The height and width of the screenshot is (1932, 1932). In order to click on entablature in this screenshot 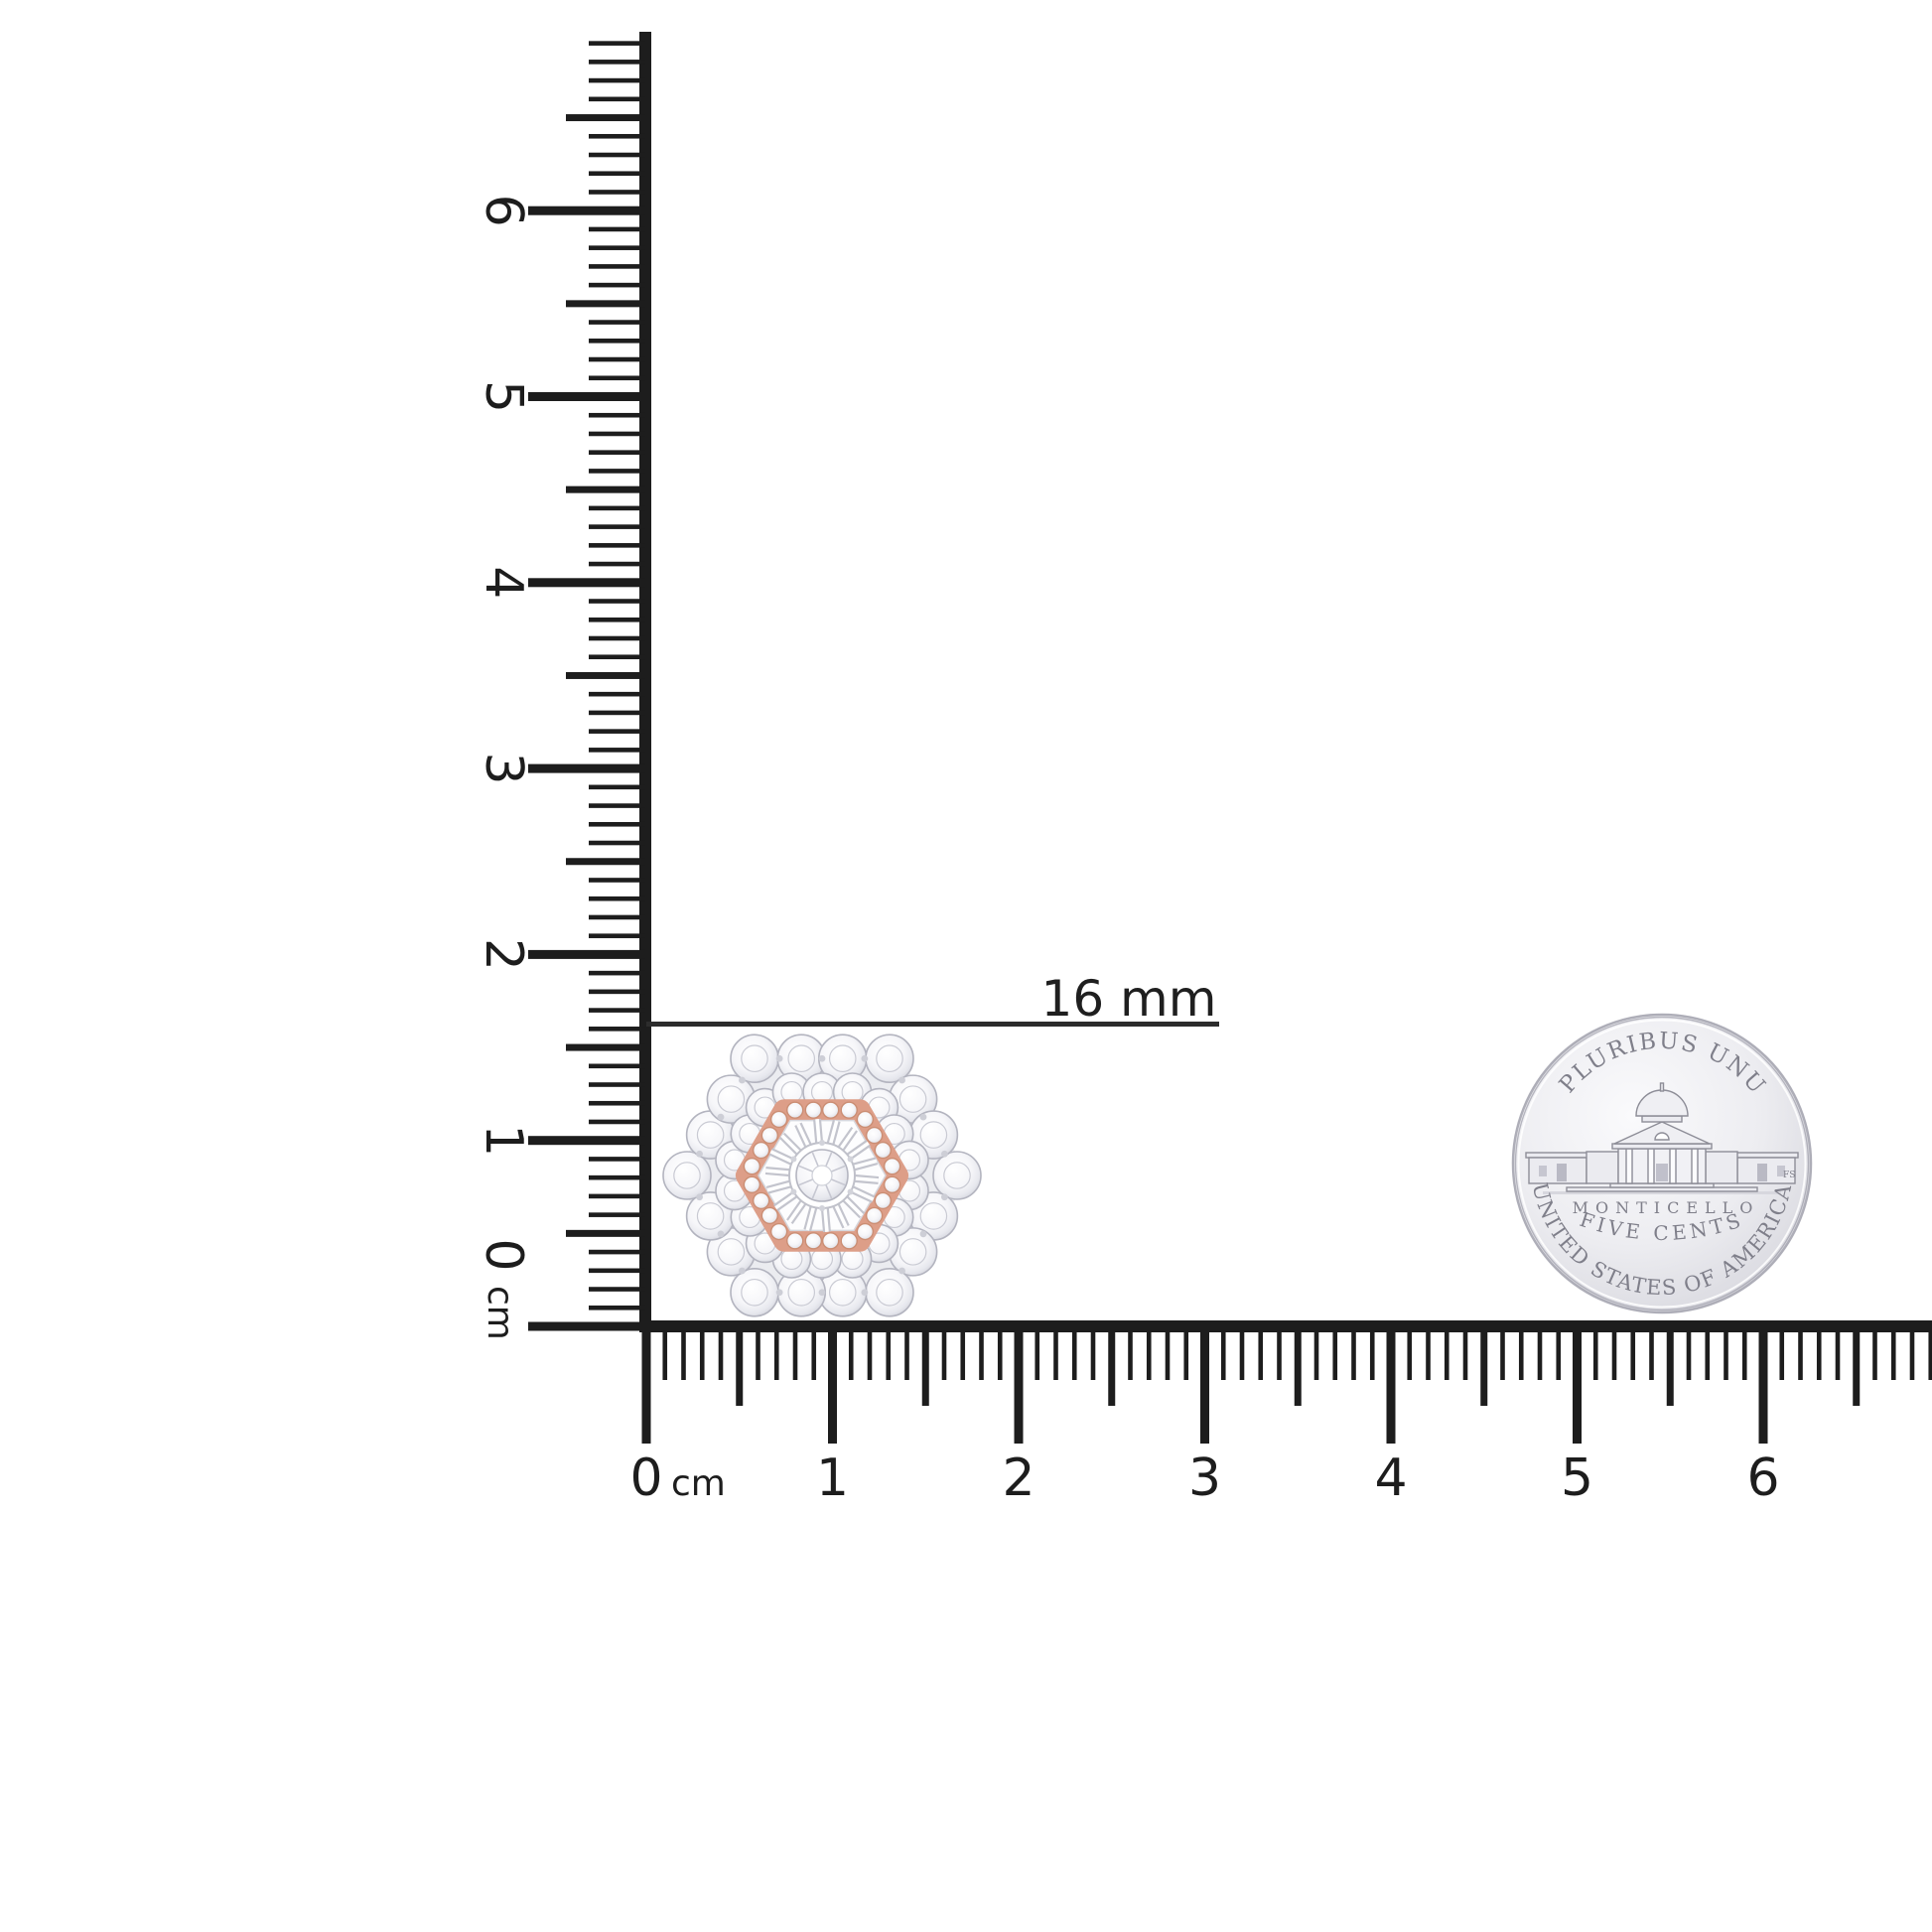, I will do `click(1662, 1146)`.